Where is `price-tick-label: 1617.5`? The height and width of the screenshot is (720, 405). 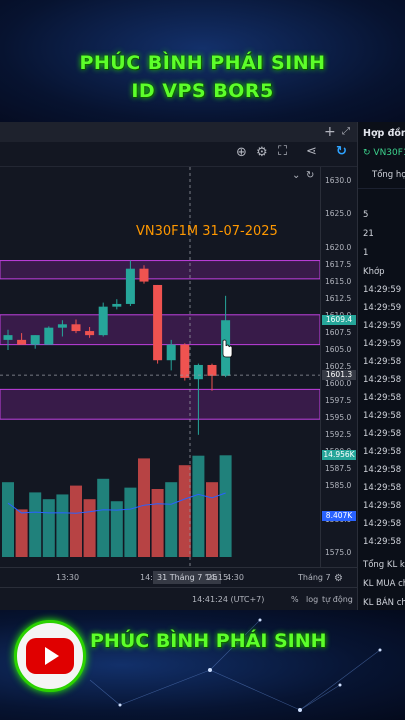 price-tick-label: 1617.5 is located at coordinates (338, 265).